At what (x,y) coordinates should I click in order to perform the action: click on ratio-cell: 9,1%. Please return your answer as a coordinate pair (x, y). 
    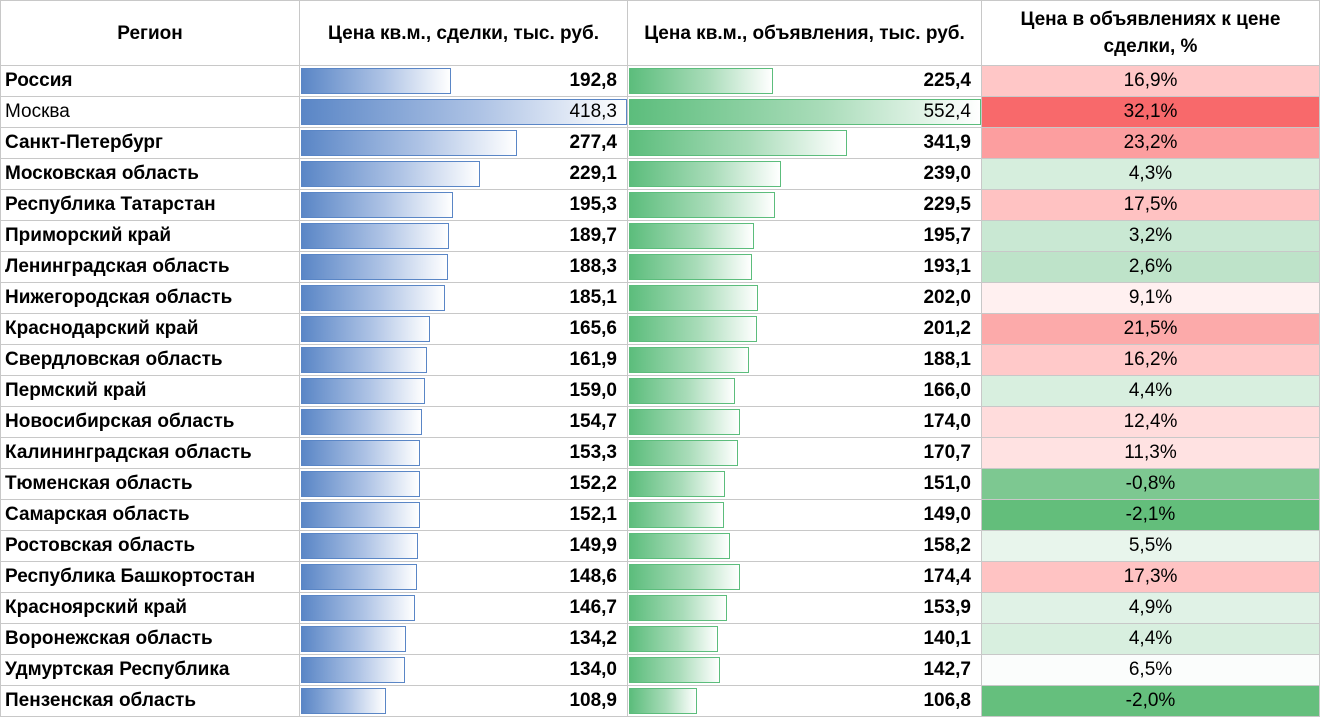
    Looking at the image, I should click on (1150, 298).